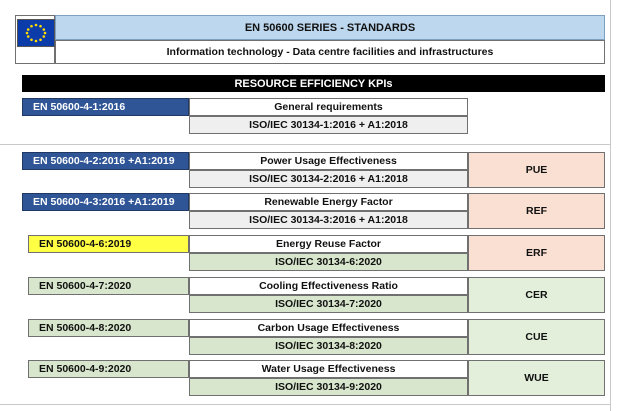 This screenshot has width=624, height=411. I want to click on iso-reference-cue: ISO/IEC 30134-8:2020, so click(328, 346).